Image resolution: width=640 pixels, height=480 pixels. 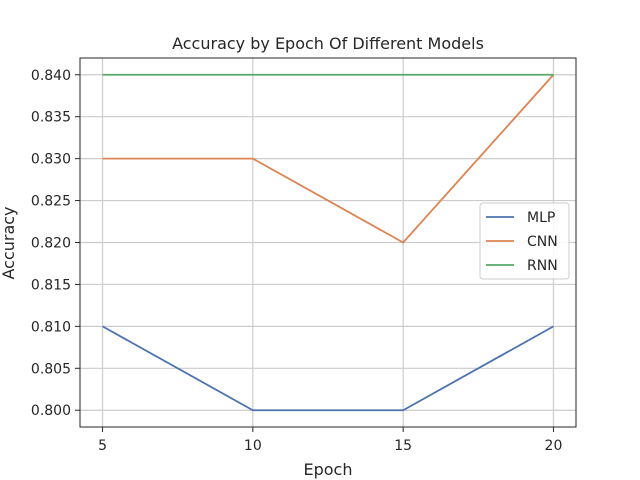 What do you see at coordinates (51, 369) in the screenshot?
I see `y-tick-label: 0.805` at bounding box center [51, 369].